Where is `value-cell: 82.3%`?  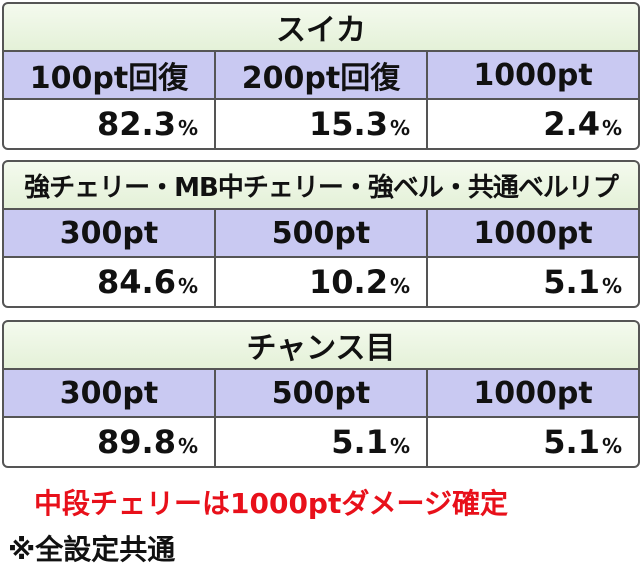
value-cell: 82.3% is located at coordinates (109, 124).